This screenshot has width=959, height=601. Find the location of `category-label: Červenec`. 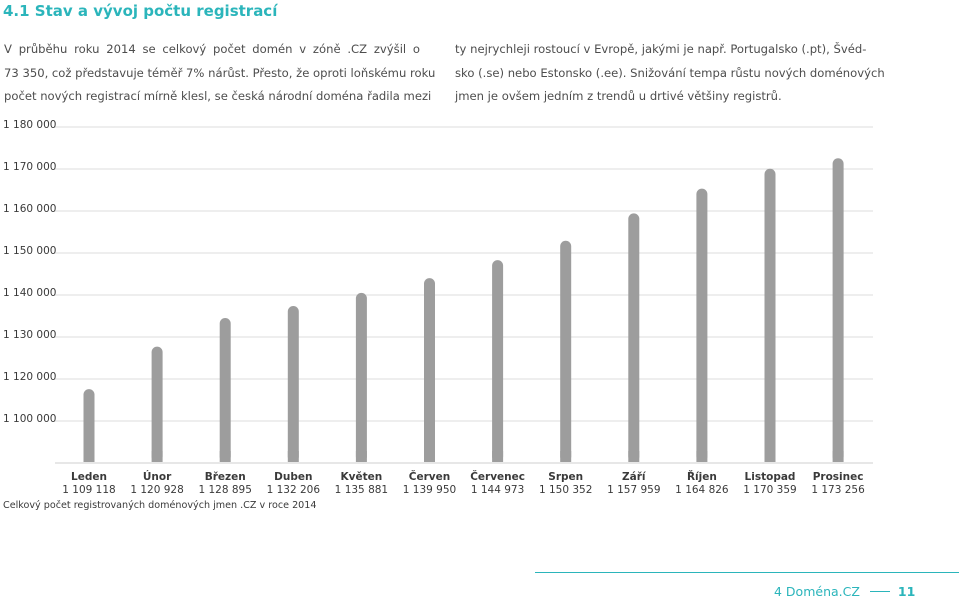

category-label: Červenec is located at coordinates (497, 476).